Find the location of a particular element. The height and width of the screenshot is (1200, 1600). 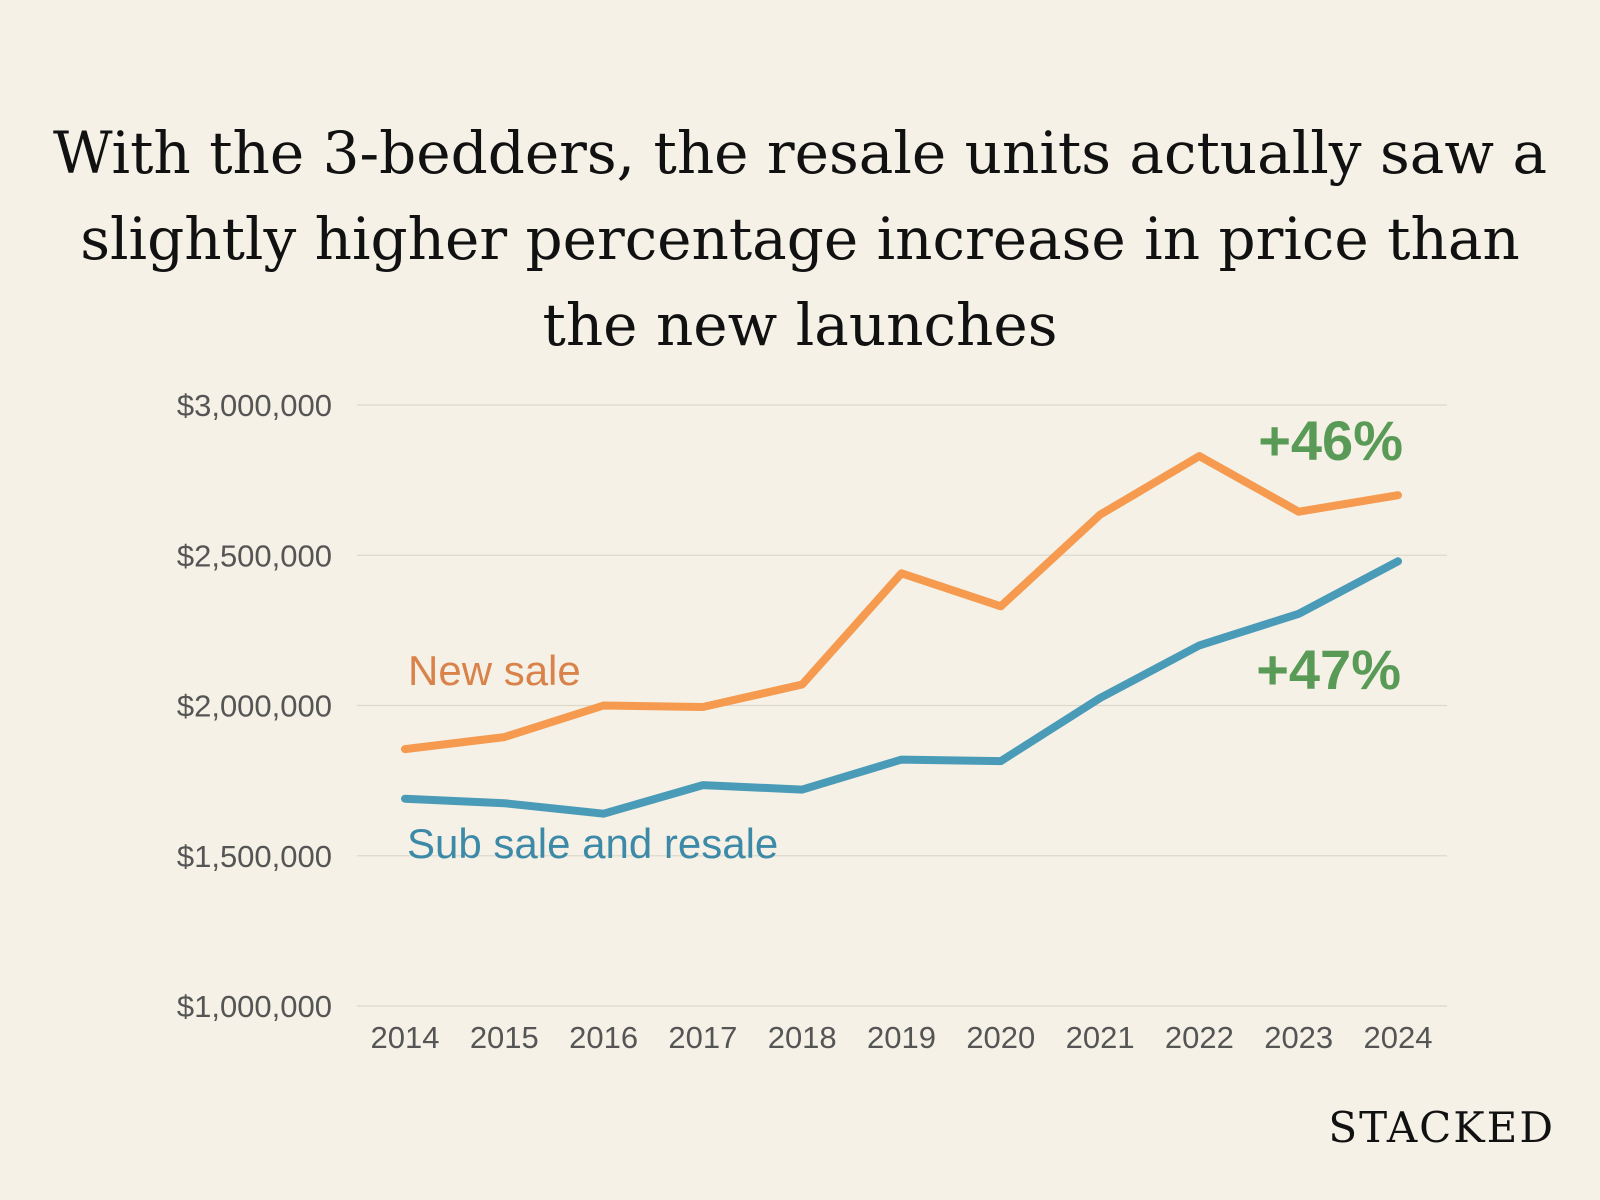

x-tick-label: 2024 is located at coordinates (1398, 1037).